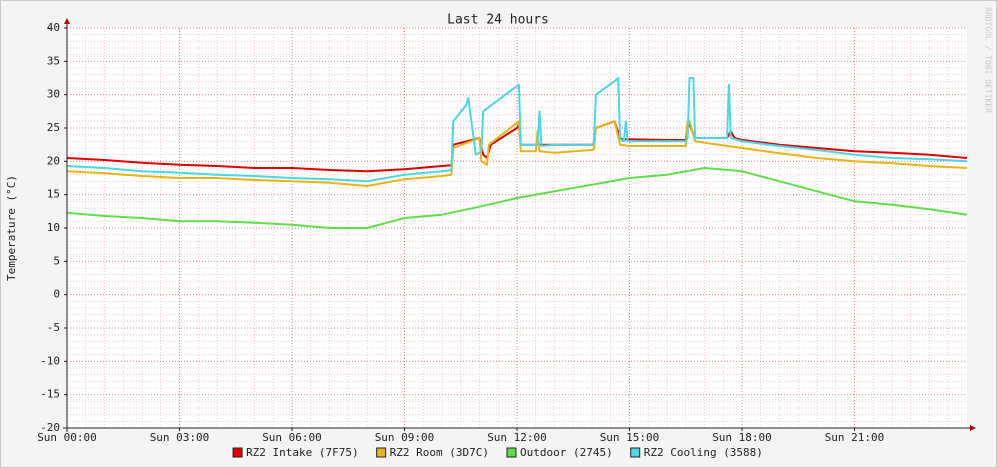 The height and width of the screenshot is (468, 997). What do you see at coordinates (53, 27) in the screenshot?
I see `y-tick-label: 40` at bounding box center [53, 27].